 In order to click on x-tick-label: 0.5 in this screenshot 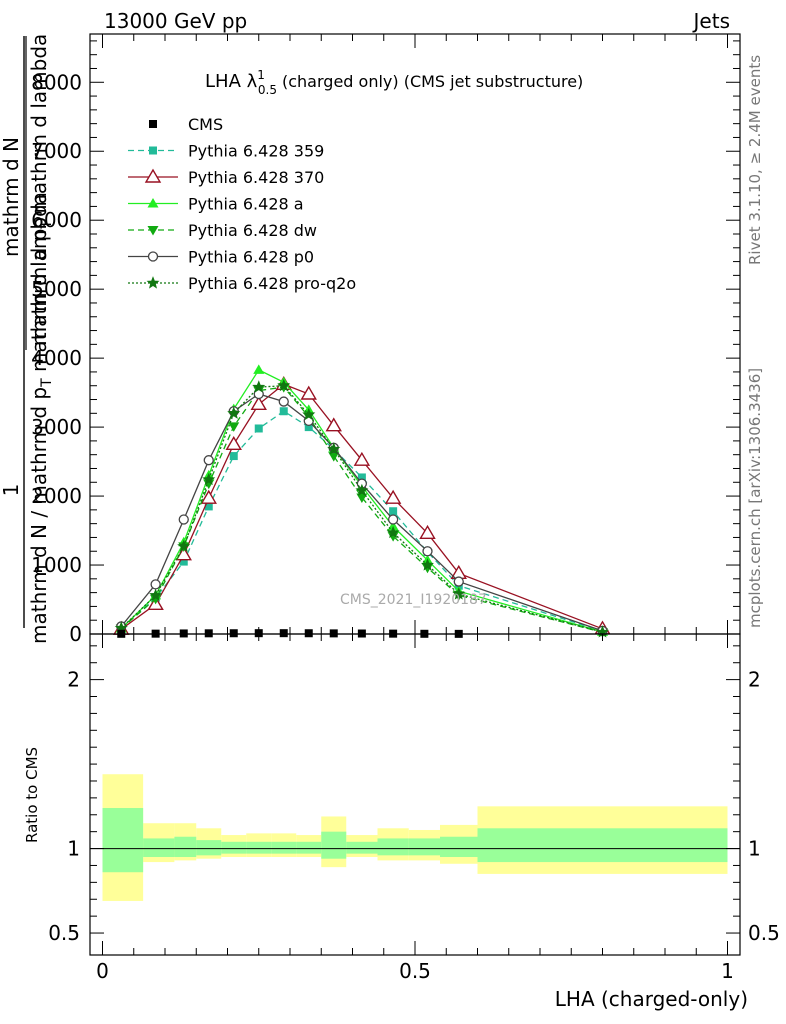, I will do `click(415, 971)`.